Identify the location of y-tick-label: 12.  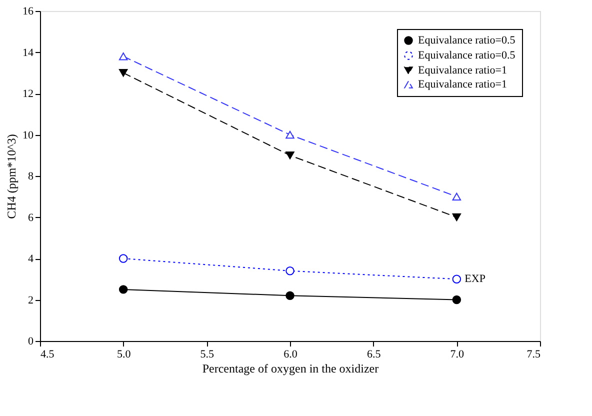
(28, 94).